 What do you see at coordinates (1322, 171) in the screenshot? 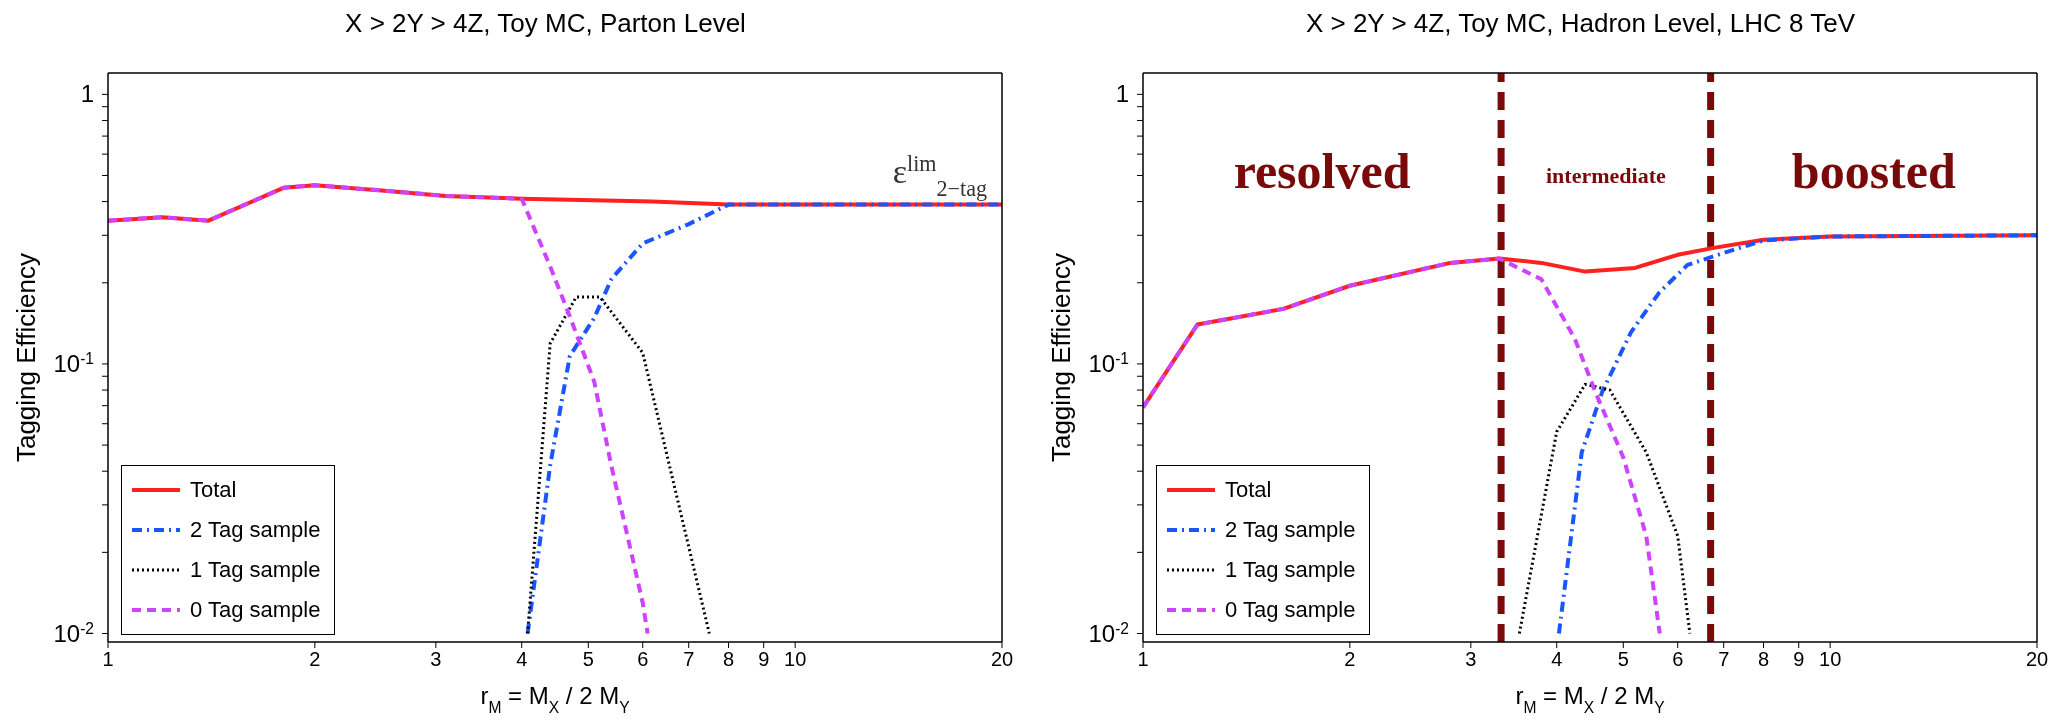
I see `annotation: resolved` at bounding box center [1322, 171].